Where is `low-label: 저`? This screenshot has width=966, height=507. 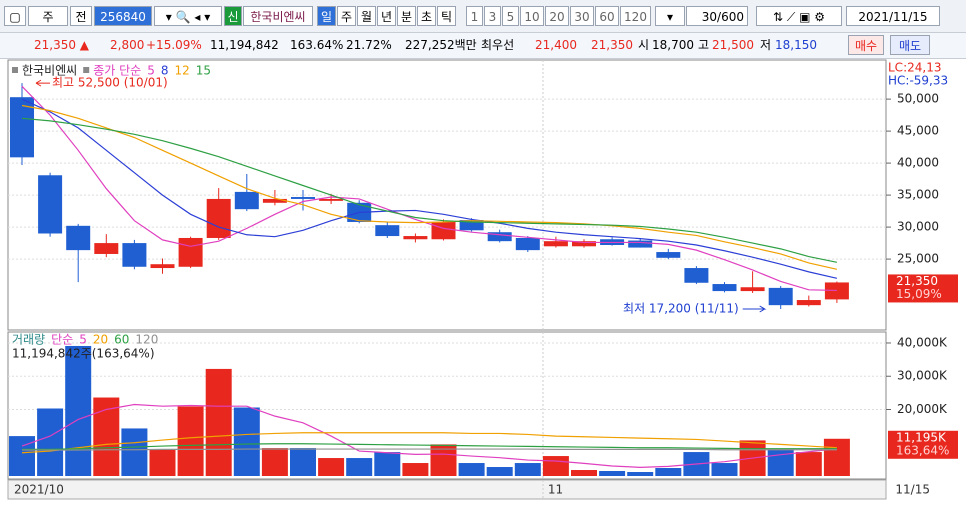 low-label: 저 is located at coordinates (766, 45).